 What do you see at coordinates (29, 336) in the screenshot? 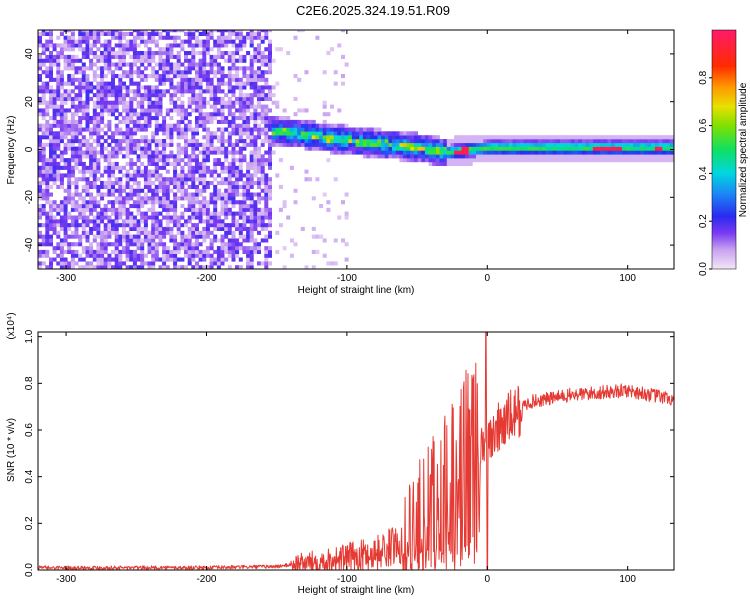
I see `y-tick-label: 1.0` at bounding box center [29, 336].